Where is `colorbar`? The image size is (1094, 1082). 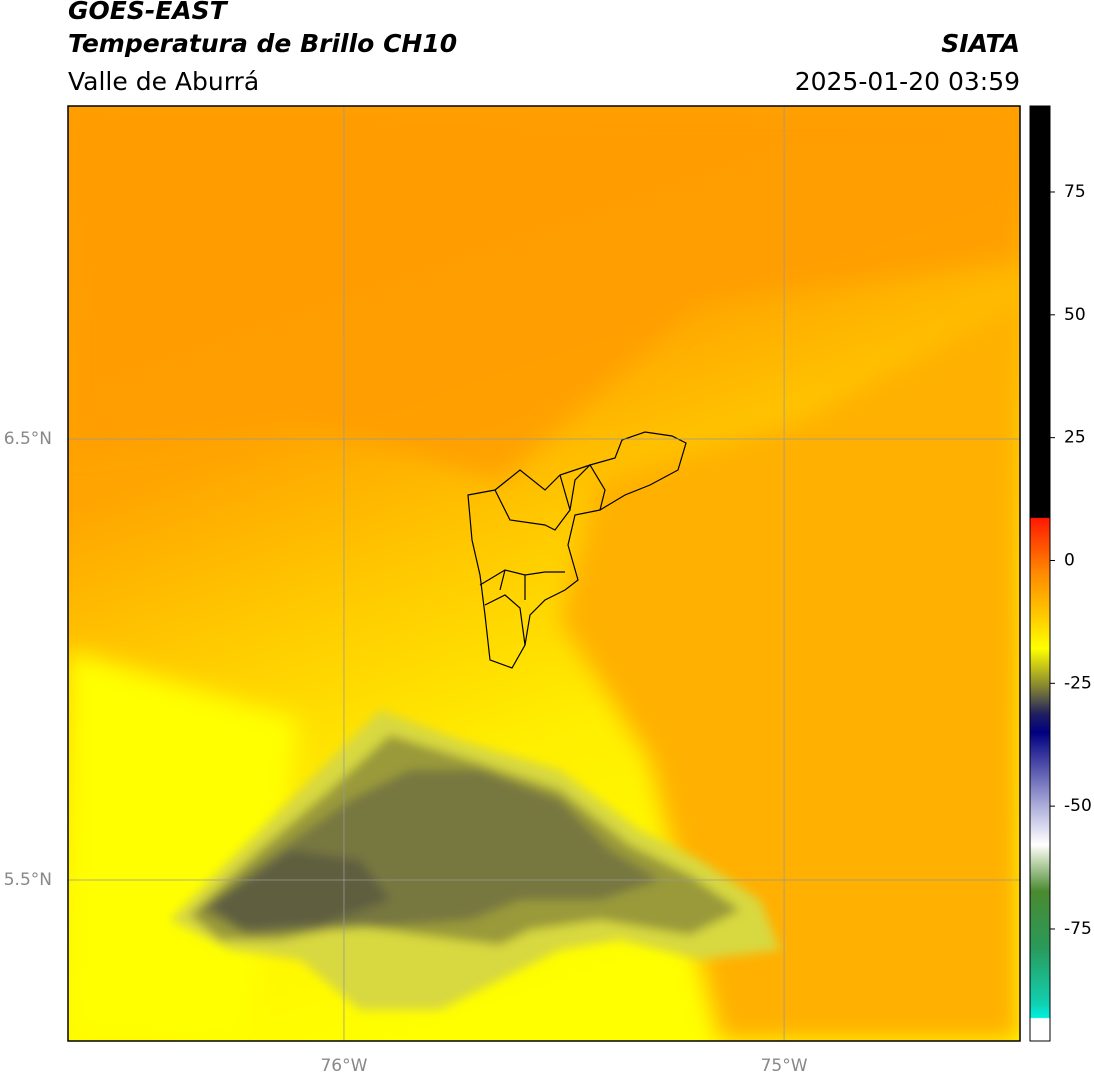 colorbar is located at coordinates (1040, 573).